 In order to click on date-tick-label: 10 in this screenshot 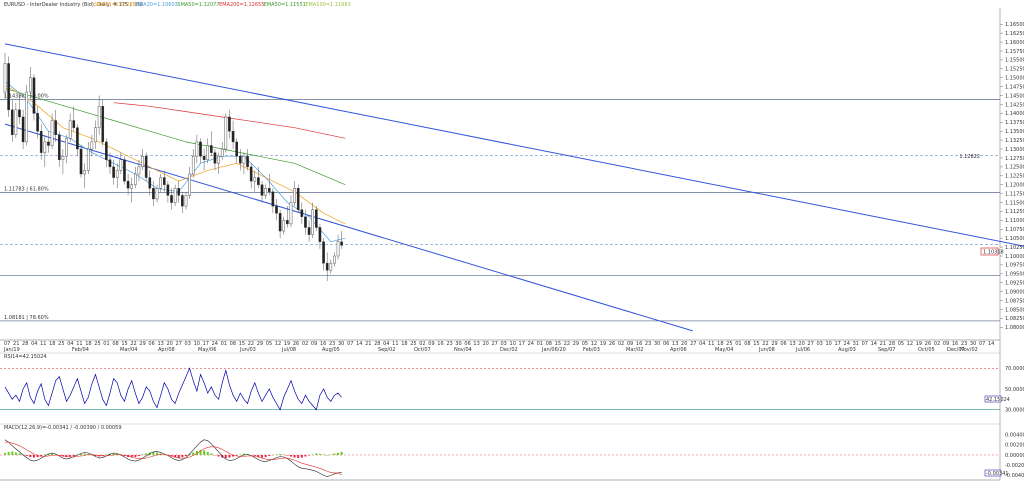, I will do `click(828, 344)`.